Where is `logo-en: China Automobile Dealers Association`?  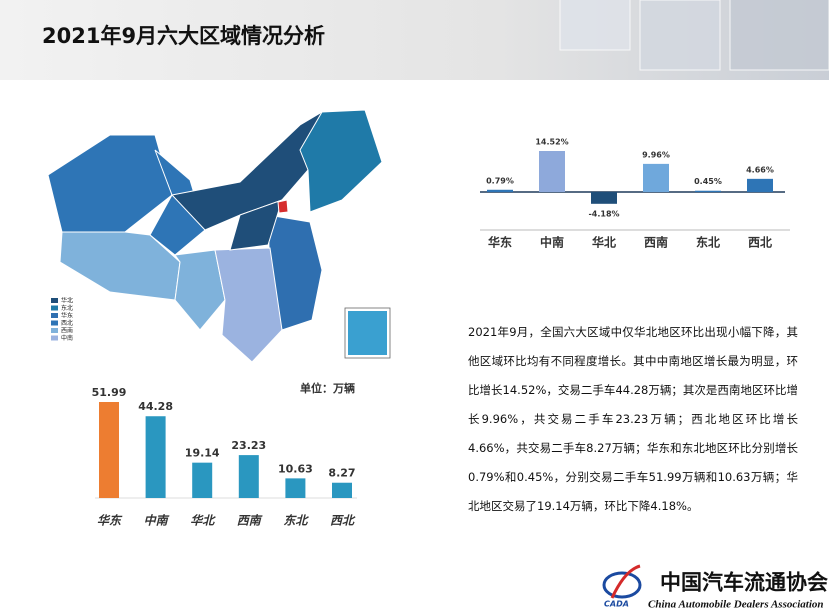
logo-en: China Automobile Dealers Association is located at coordinates (736, 605).